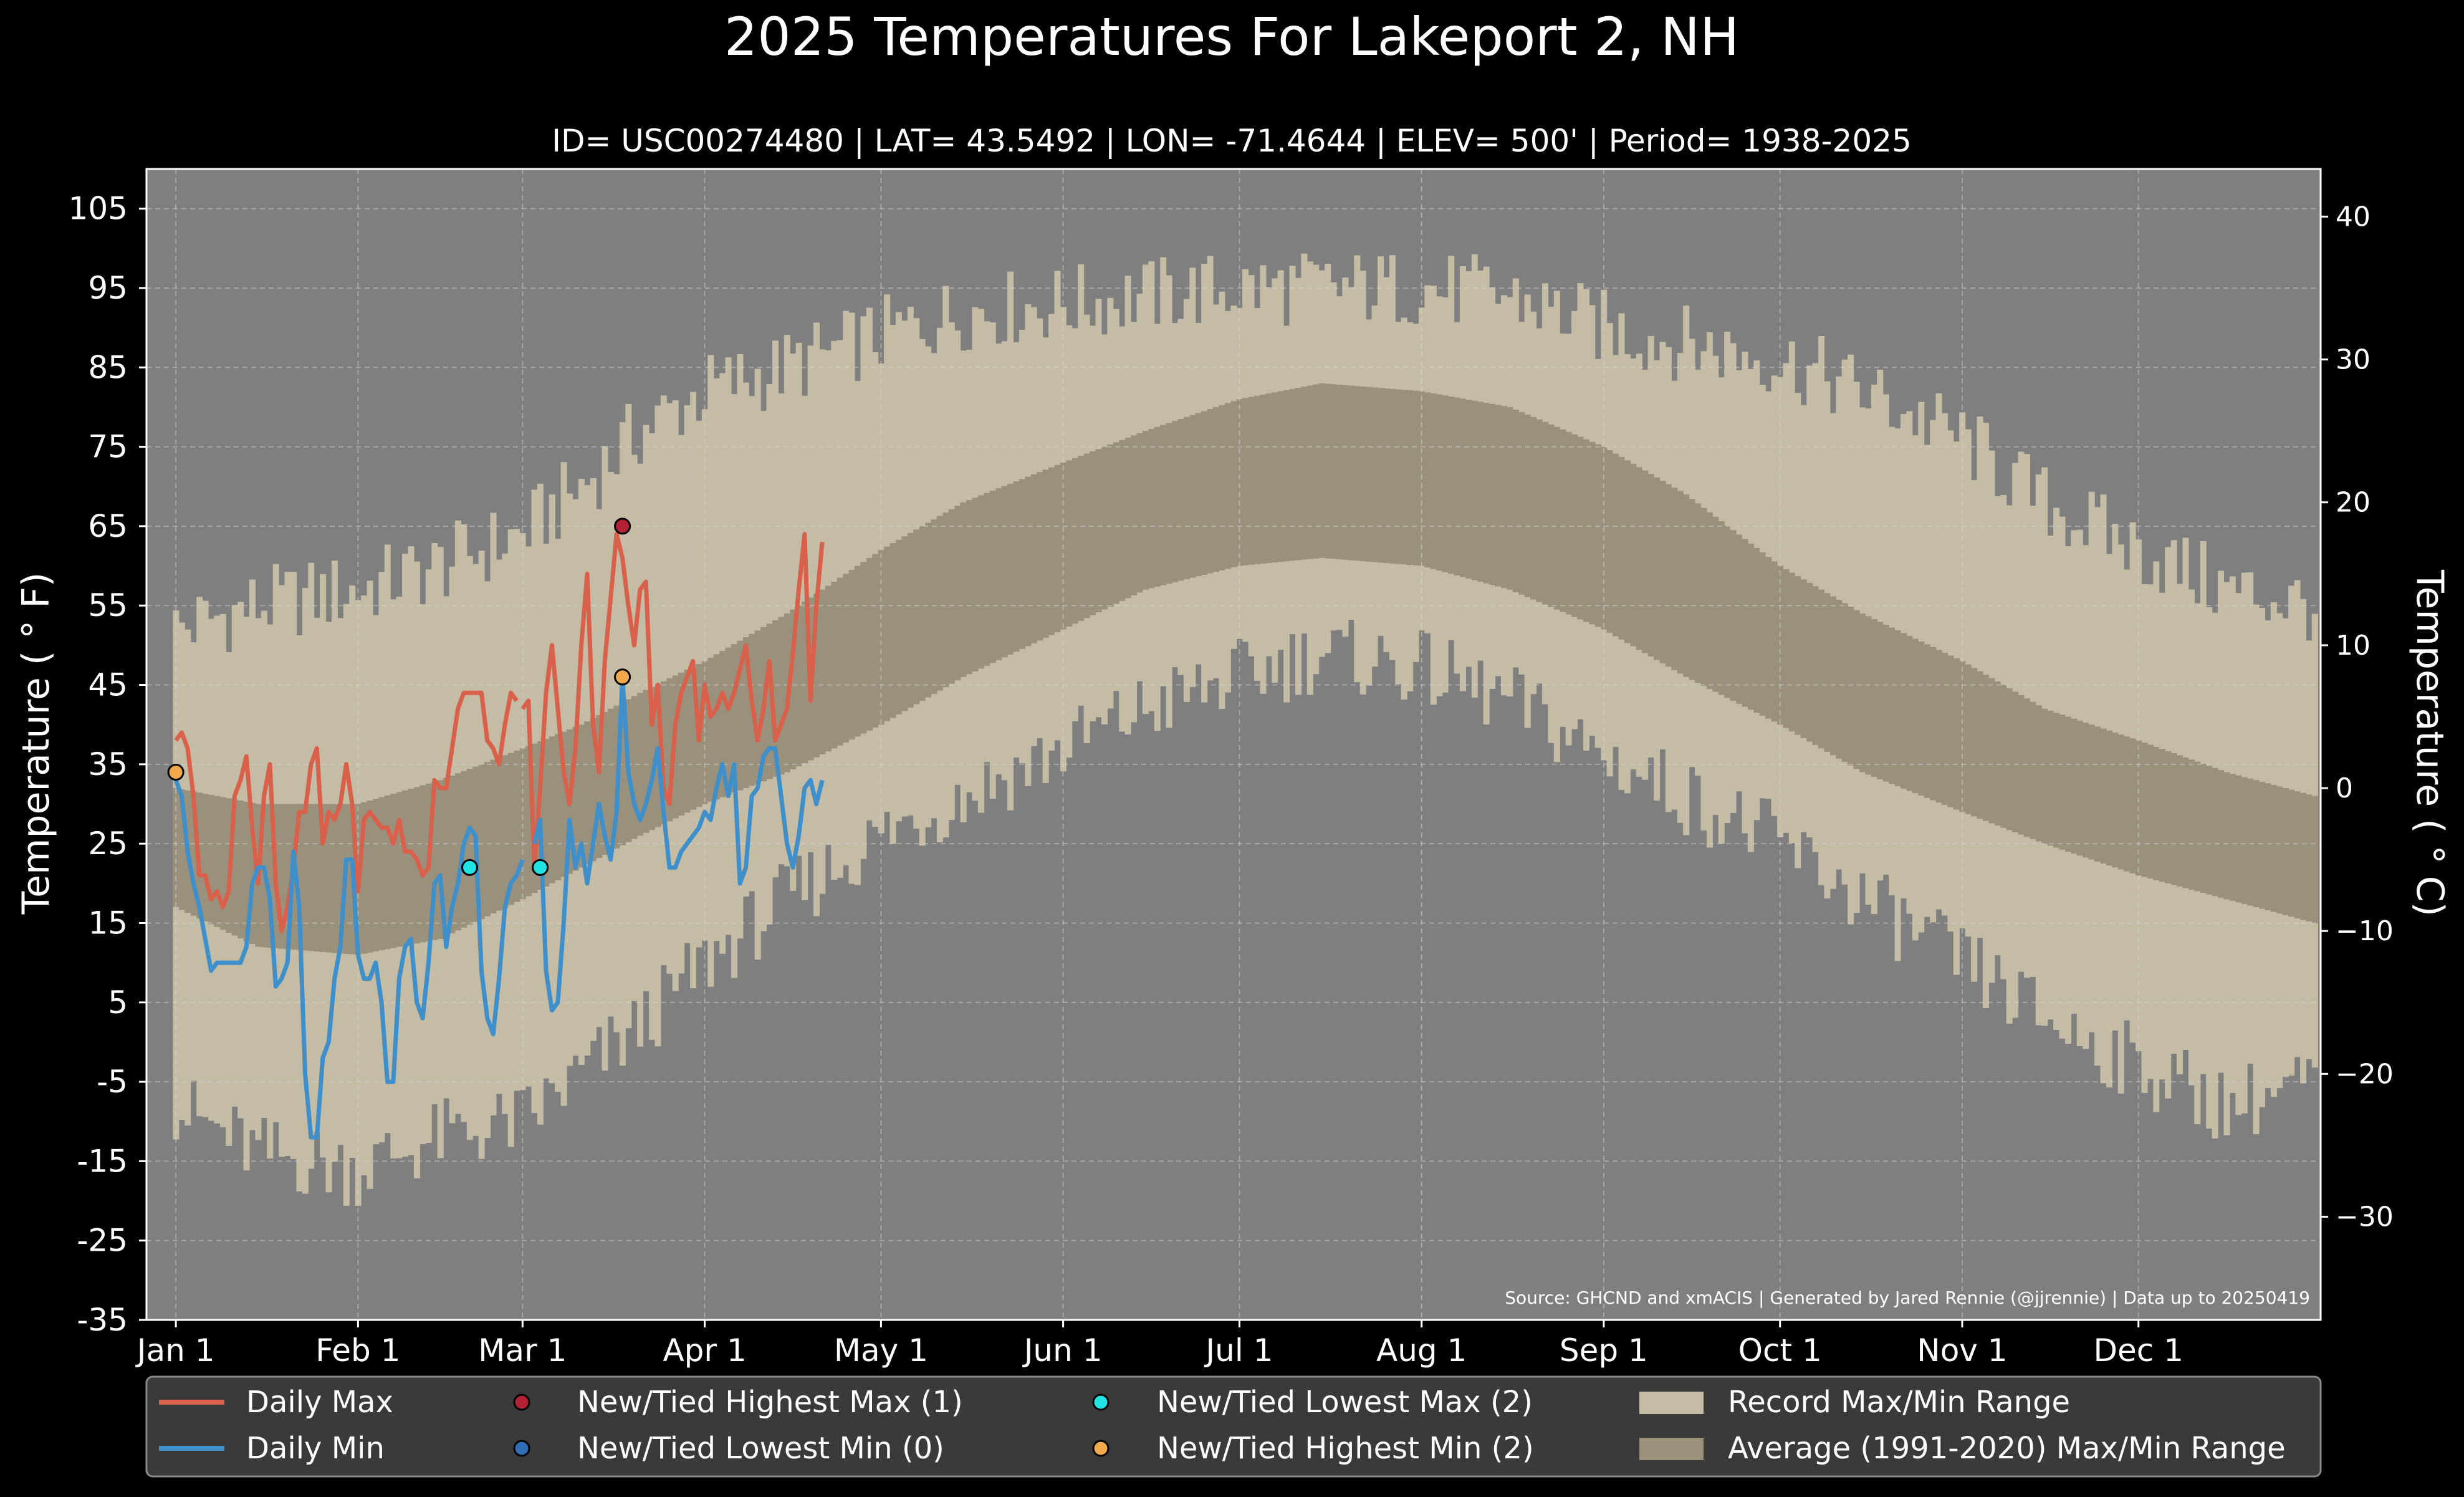 The height and width of the screenshot is (1497, 2464). What do you see at coordinates (521, 1402) in the screenshot?
I see `legend-new-highest-max-marker` at bounding box center [521, 1402].